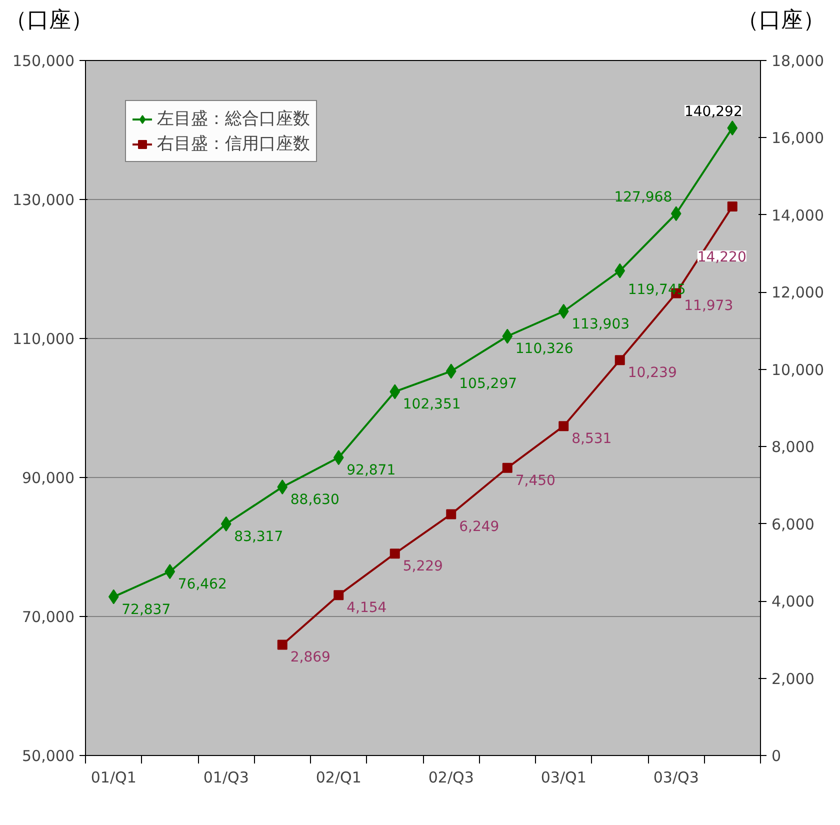 The image size is (840, 825). I want to click on legend-label: 右目盛：信用口座数, so click(233, 144).